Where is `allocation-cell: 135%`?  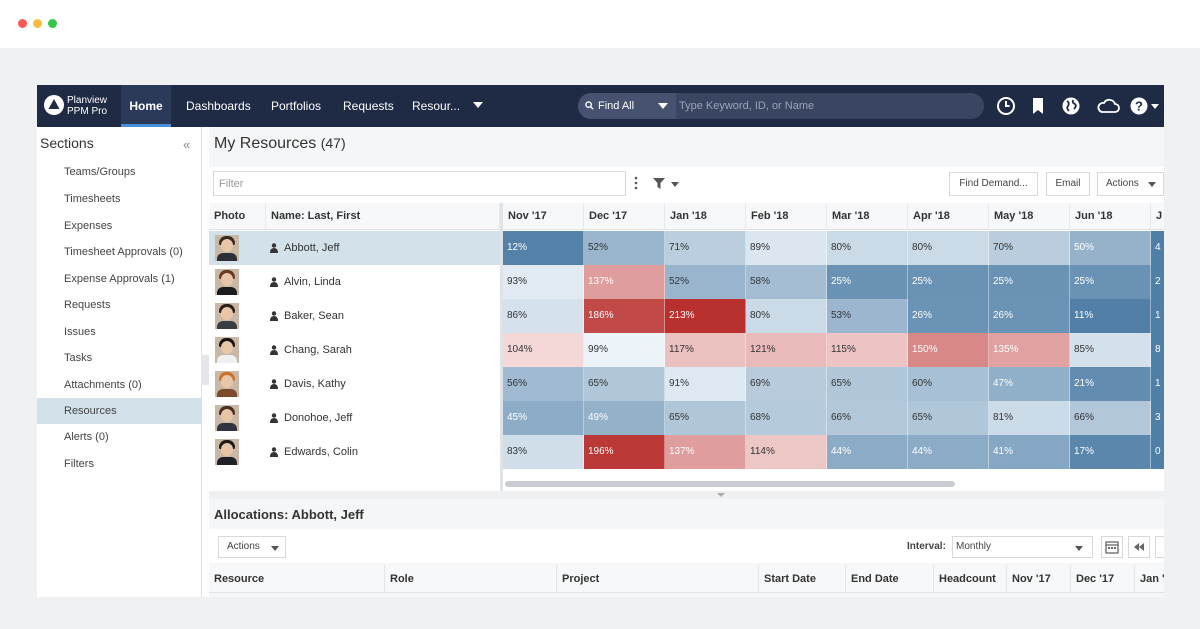 allocation-cell: 135% is located at coordinates (1029, 350).